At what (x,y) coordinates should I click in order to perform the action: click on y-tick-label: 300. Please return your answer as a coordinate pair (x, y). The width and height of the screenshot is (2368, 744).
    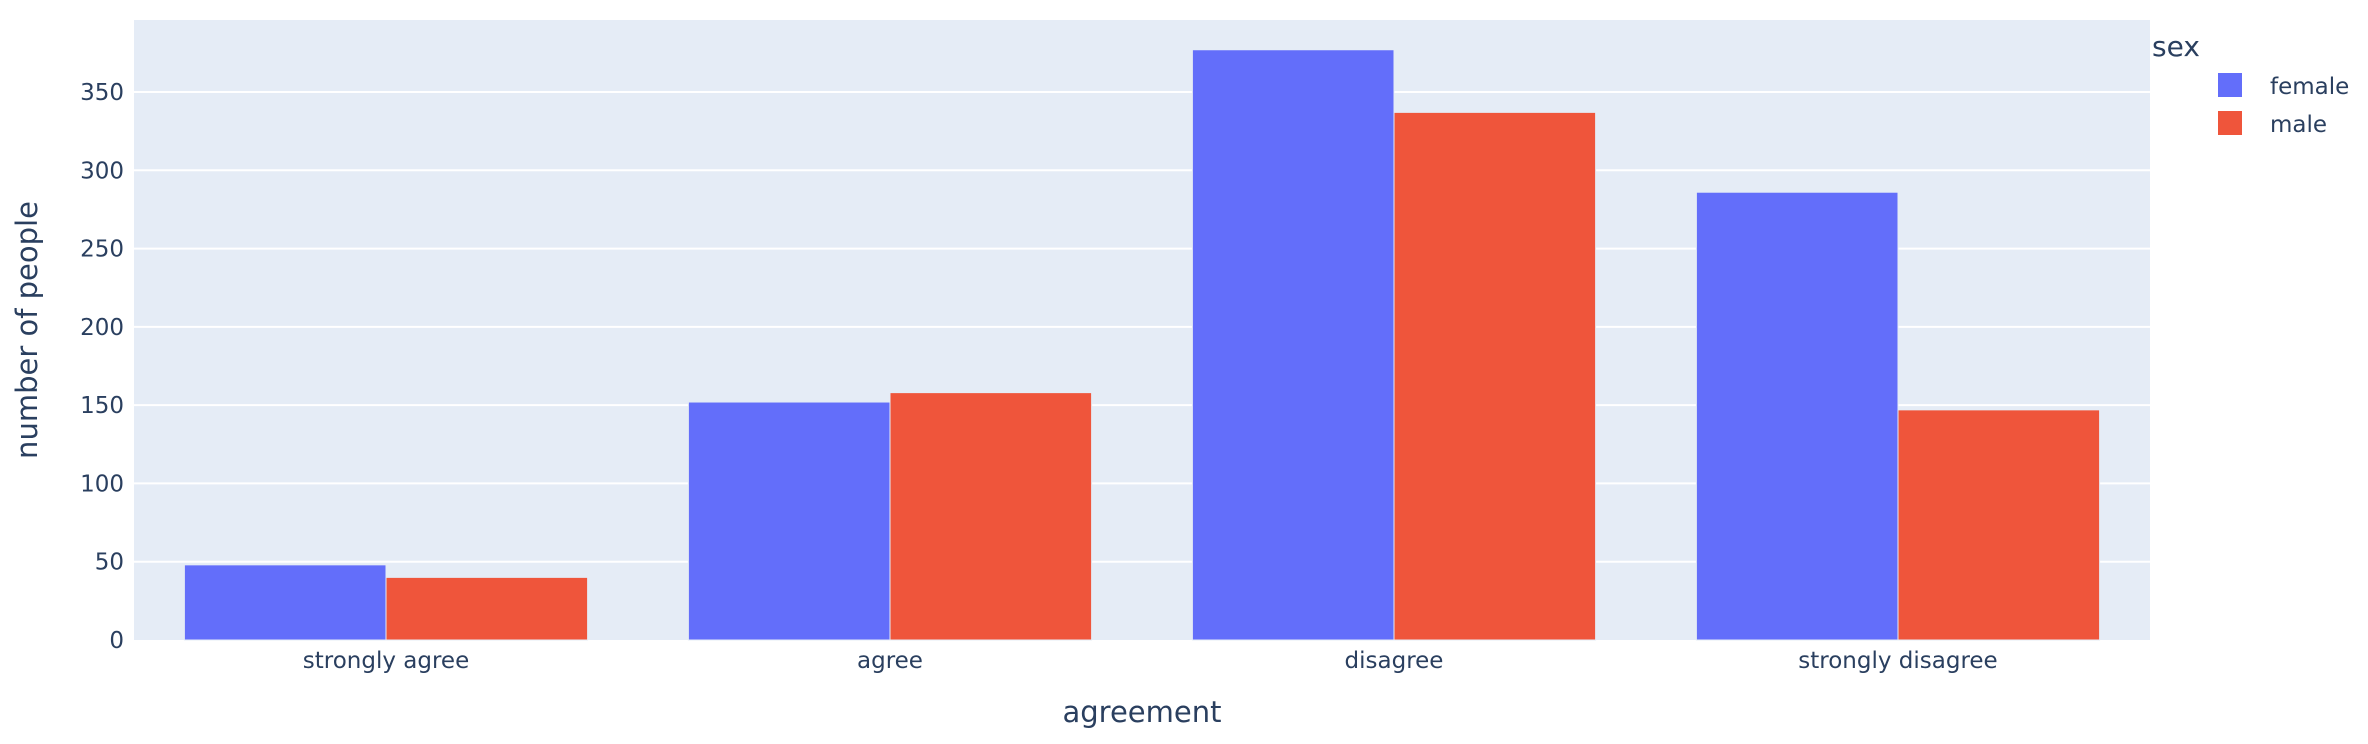
    Looking at the image, I should click on (102, 171).